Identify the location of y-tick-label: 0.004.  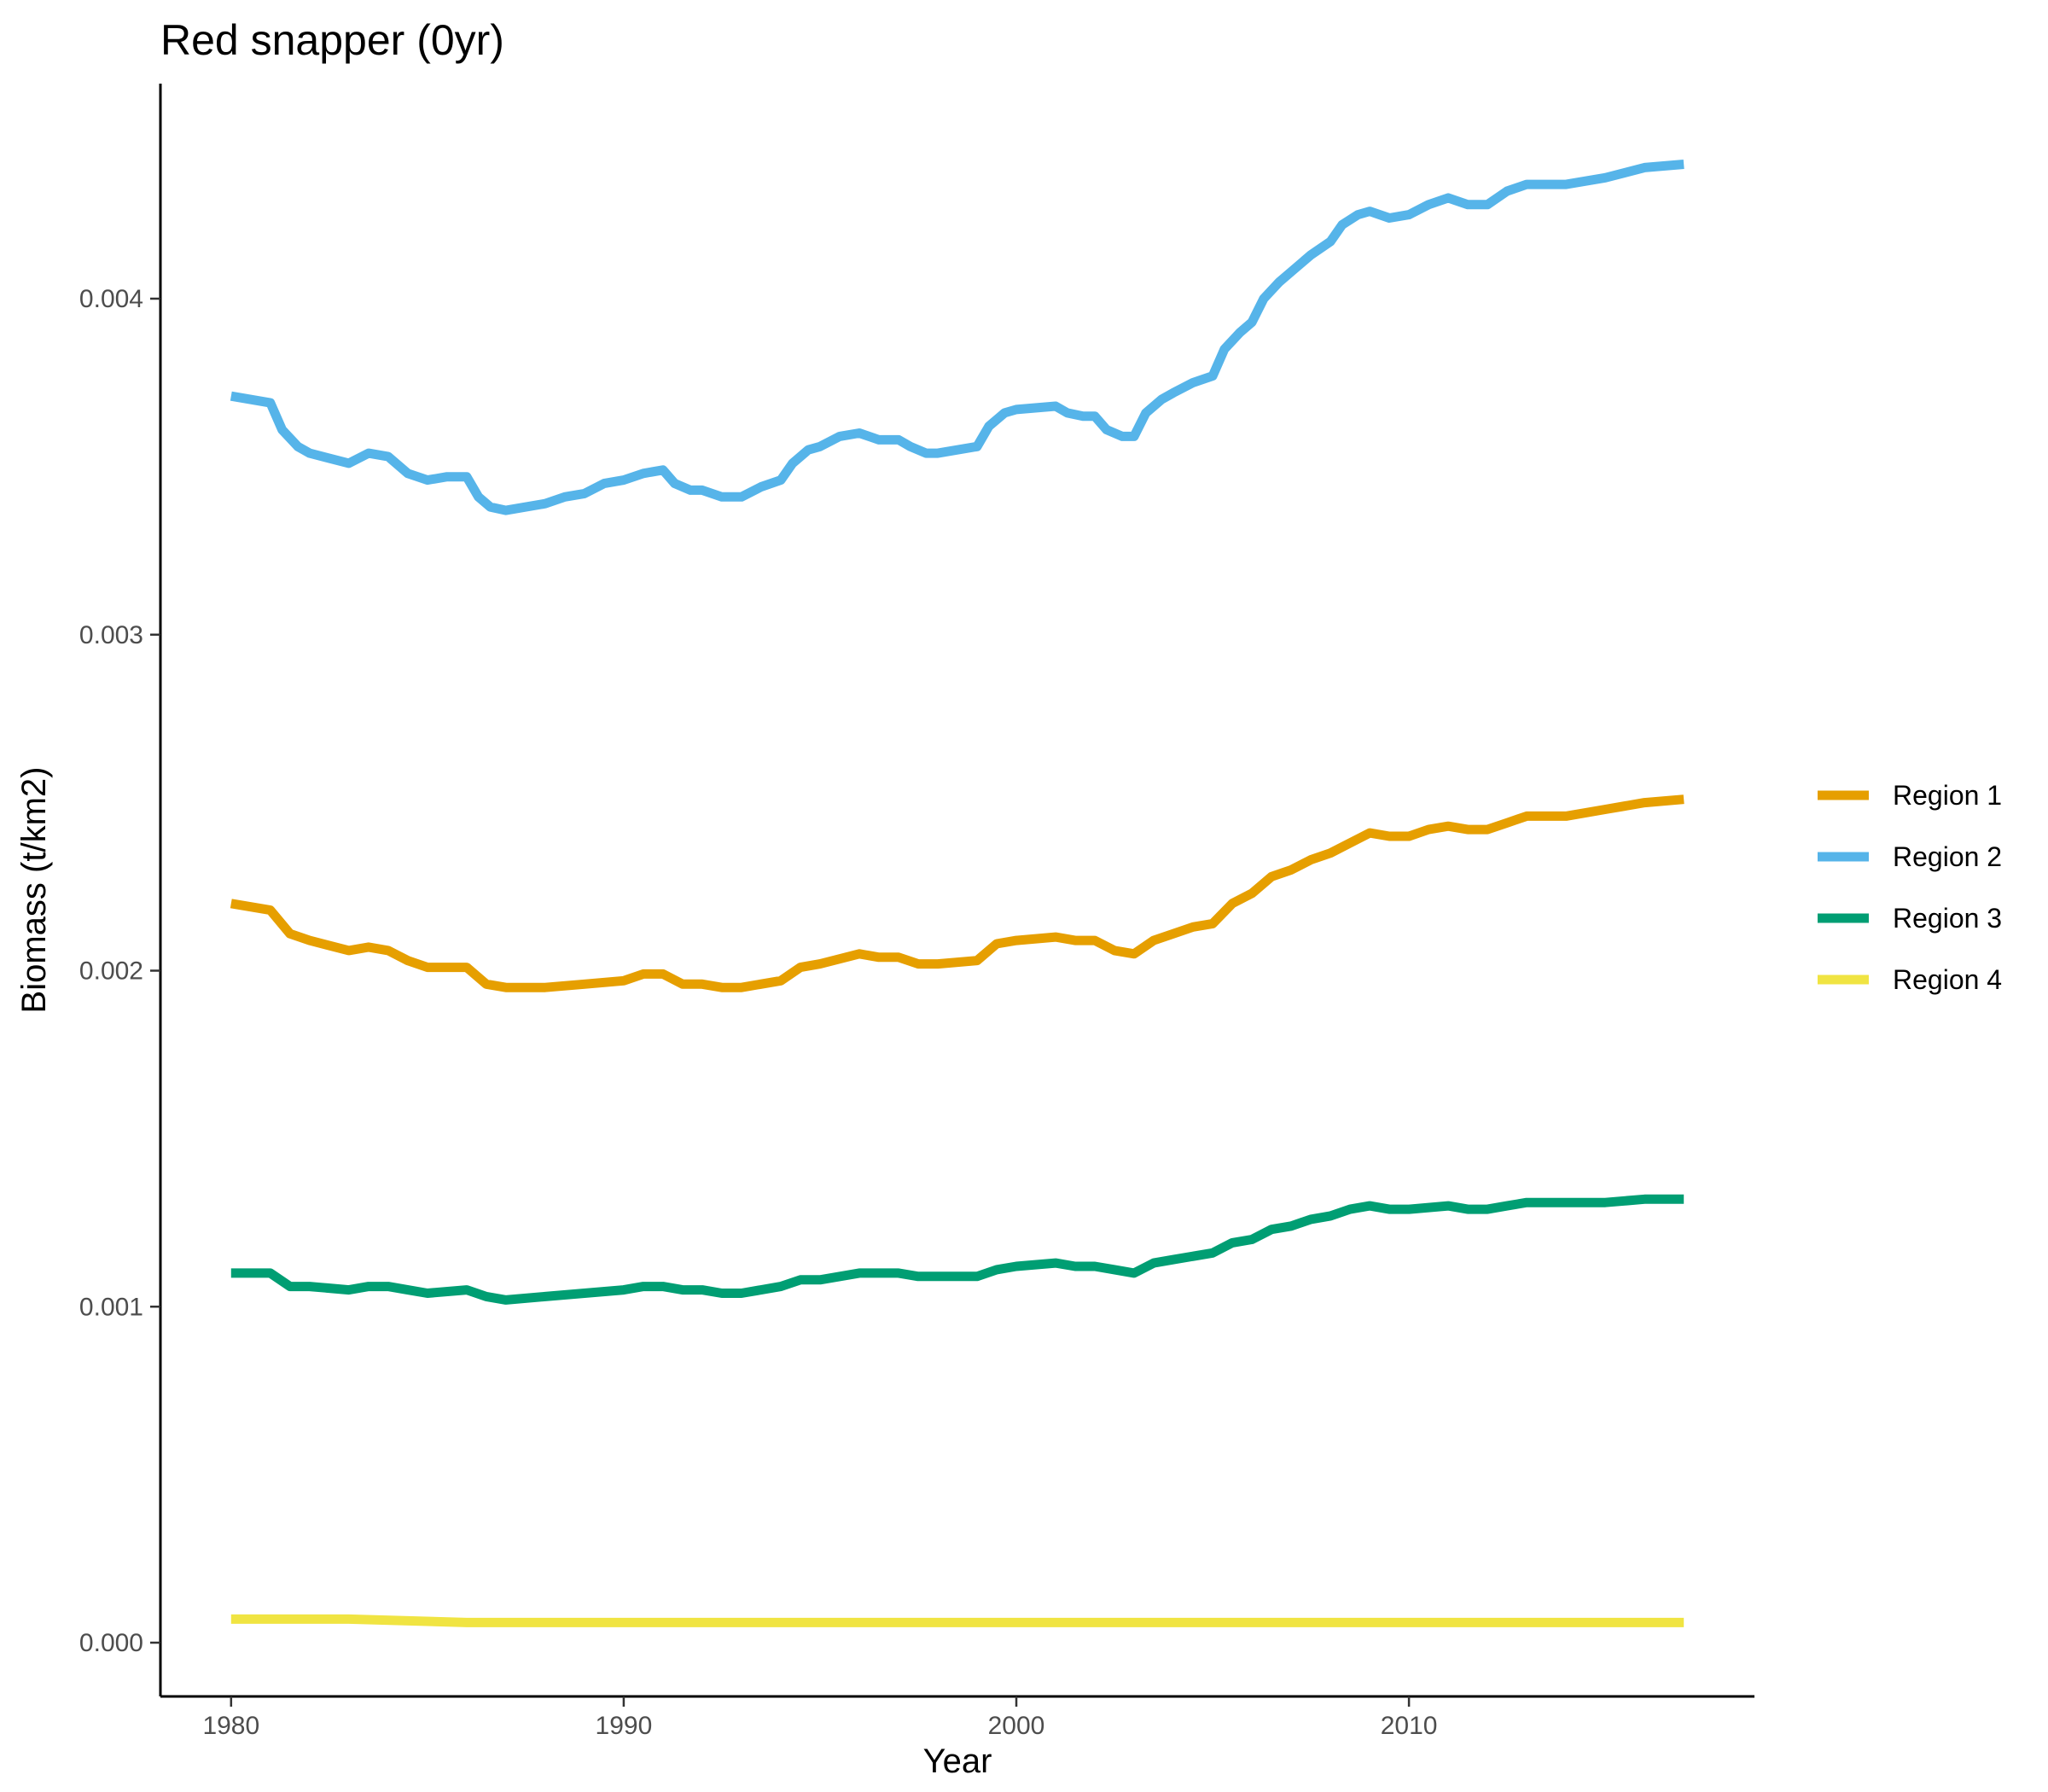
(111, 299).